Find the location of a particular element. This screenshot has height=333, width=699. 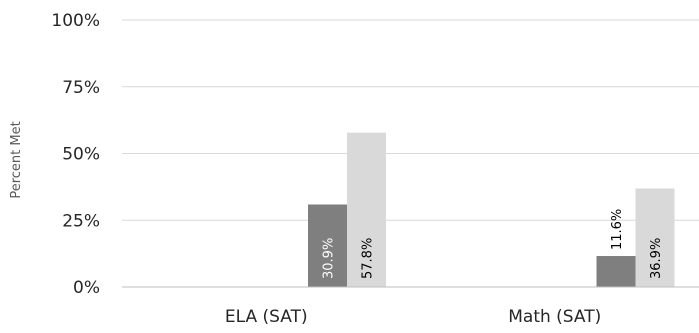

data-label: 36.9% is located at coordinates (656, 258).